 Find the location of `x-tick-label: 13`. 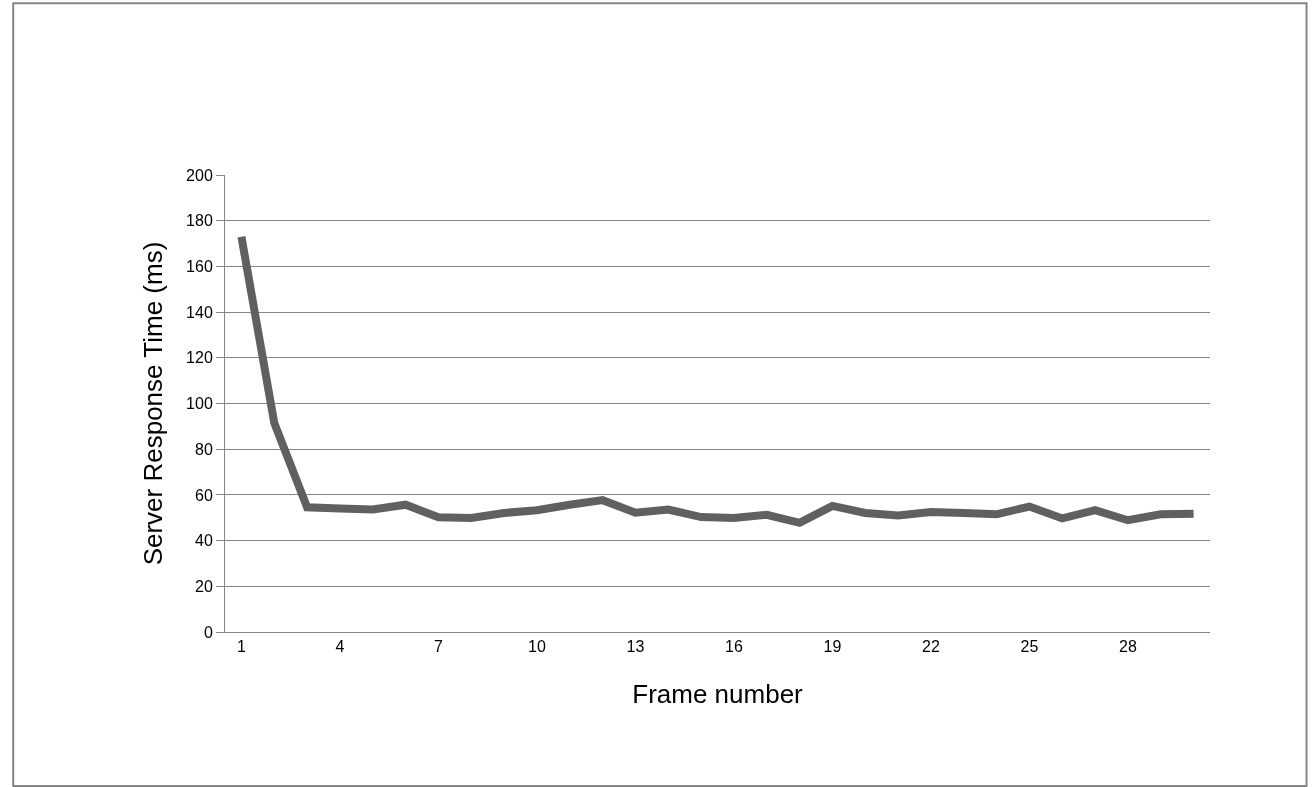

x-tick-label: 13 is located at coordinates (635, 647).